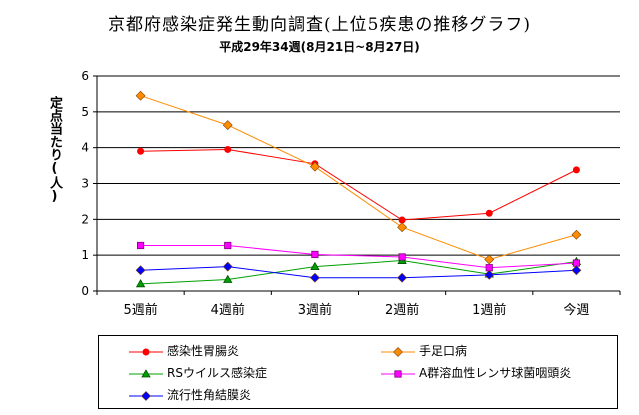 This screenshot has width=639, height=415. What do you see at coordinates (315, 310) in the screenshot?
I see `x-tick-label: 3週前` at bounding box center [315, 310].